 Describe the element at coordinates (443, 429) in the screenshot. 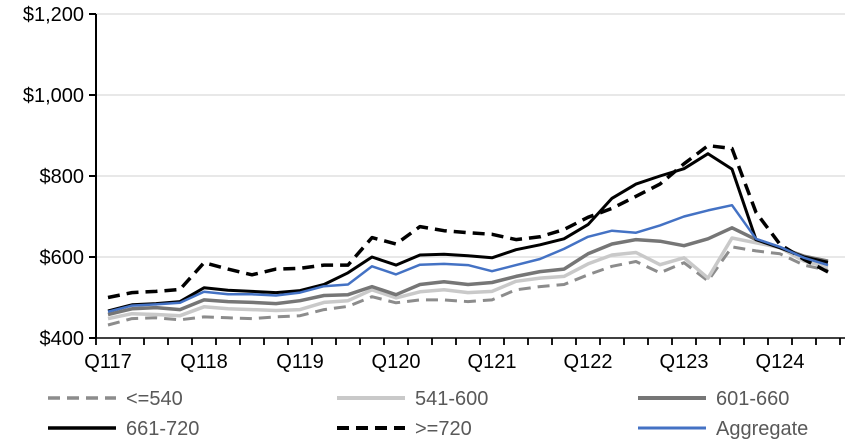

I see `legend-label->=720: >=720` at that location.